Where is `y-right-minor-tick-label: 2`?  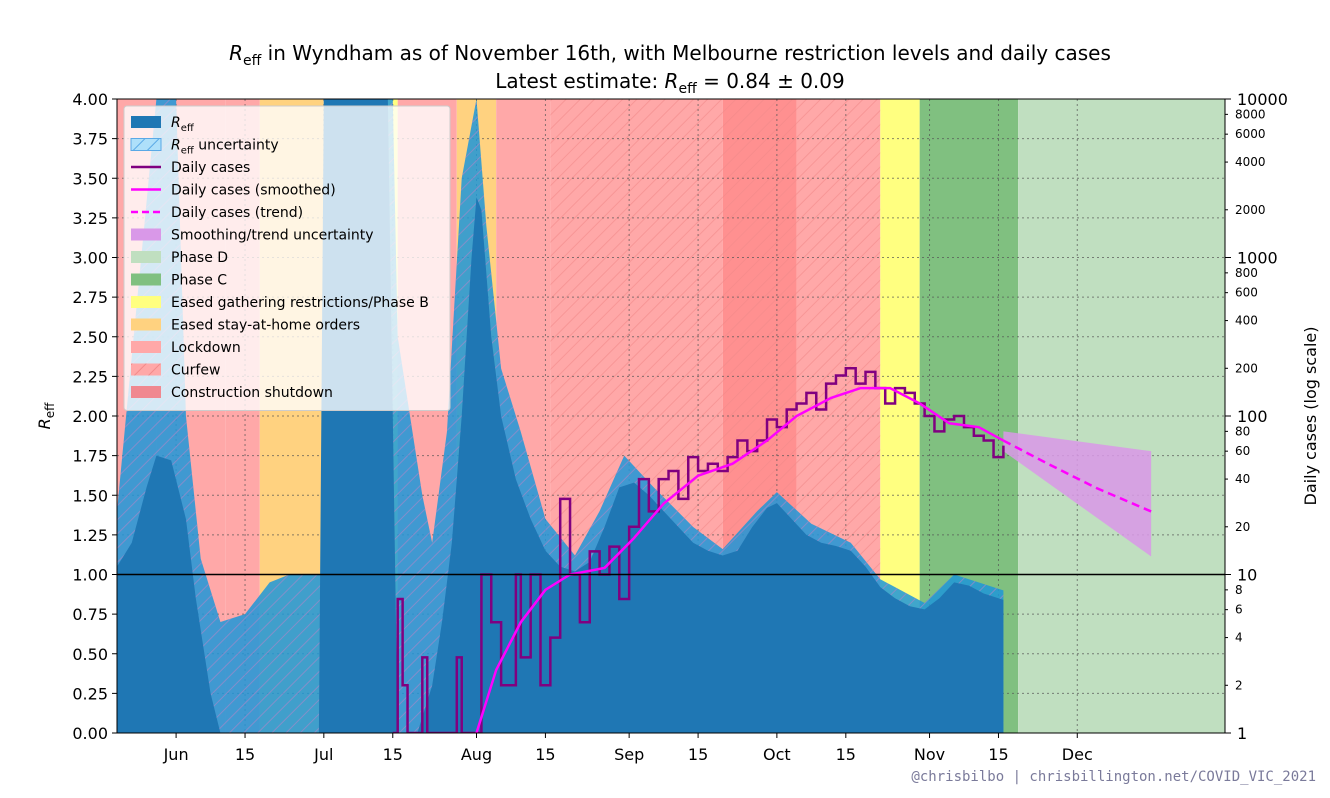
y-right-minor-tick-label: 2 is located at coordinates (1239, 685).